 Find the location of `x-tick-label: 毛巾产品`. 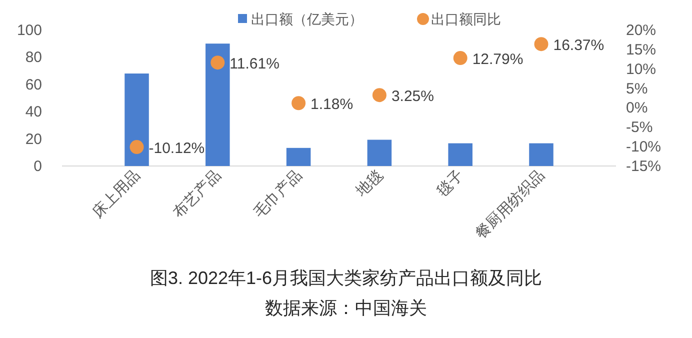

x-tick-label: 毛巾产品 is located at coordinates (278, 194).